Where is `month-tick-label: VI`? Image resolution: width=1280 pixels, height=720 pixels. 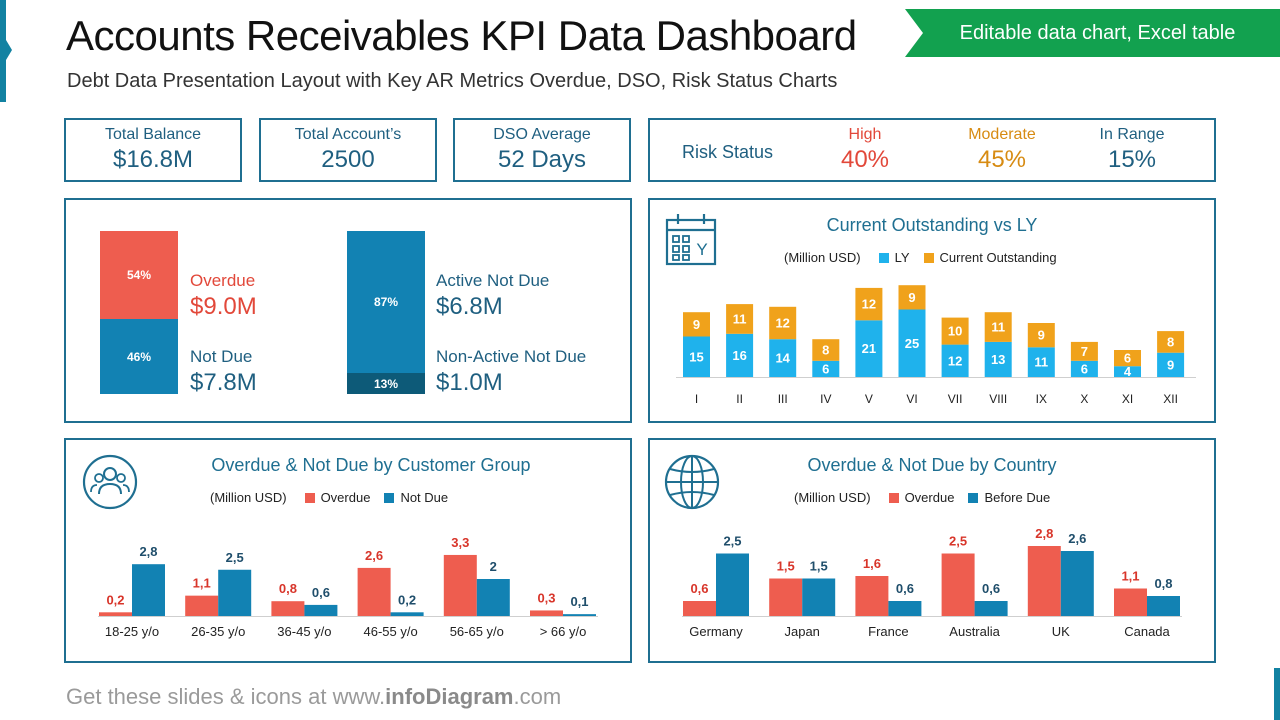 month-tick-label: VI is located at coordinates (911, 399).